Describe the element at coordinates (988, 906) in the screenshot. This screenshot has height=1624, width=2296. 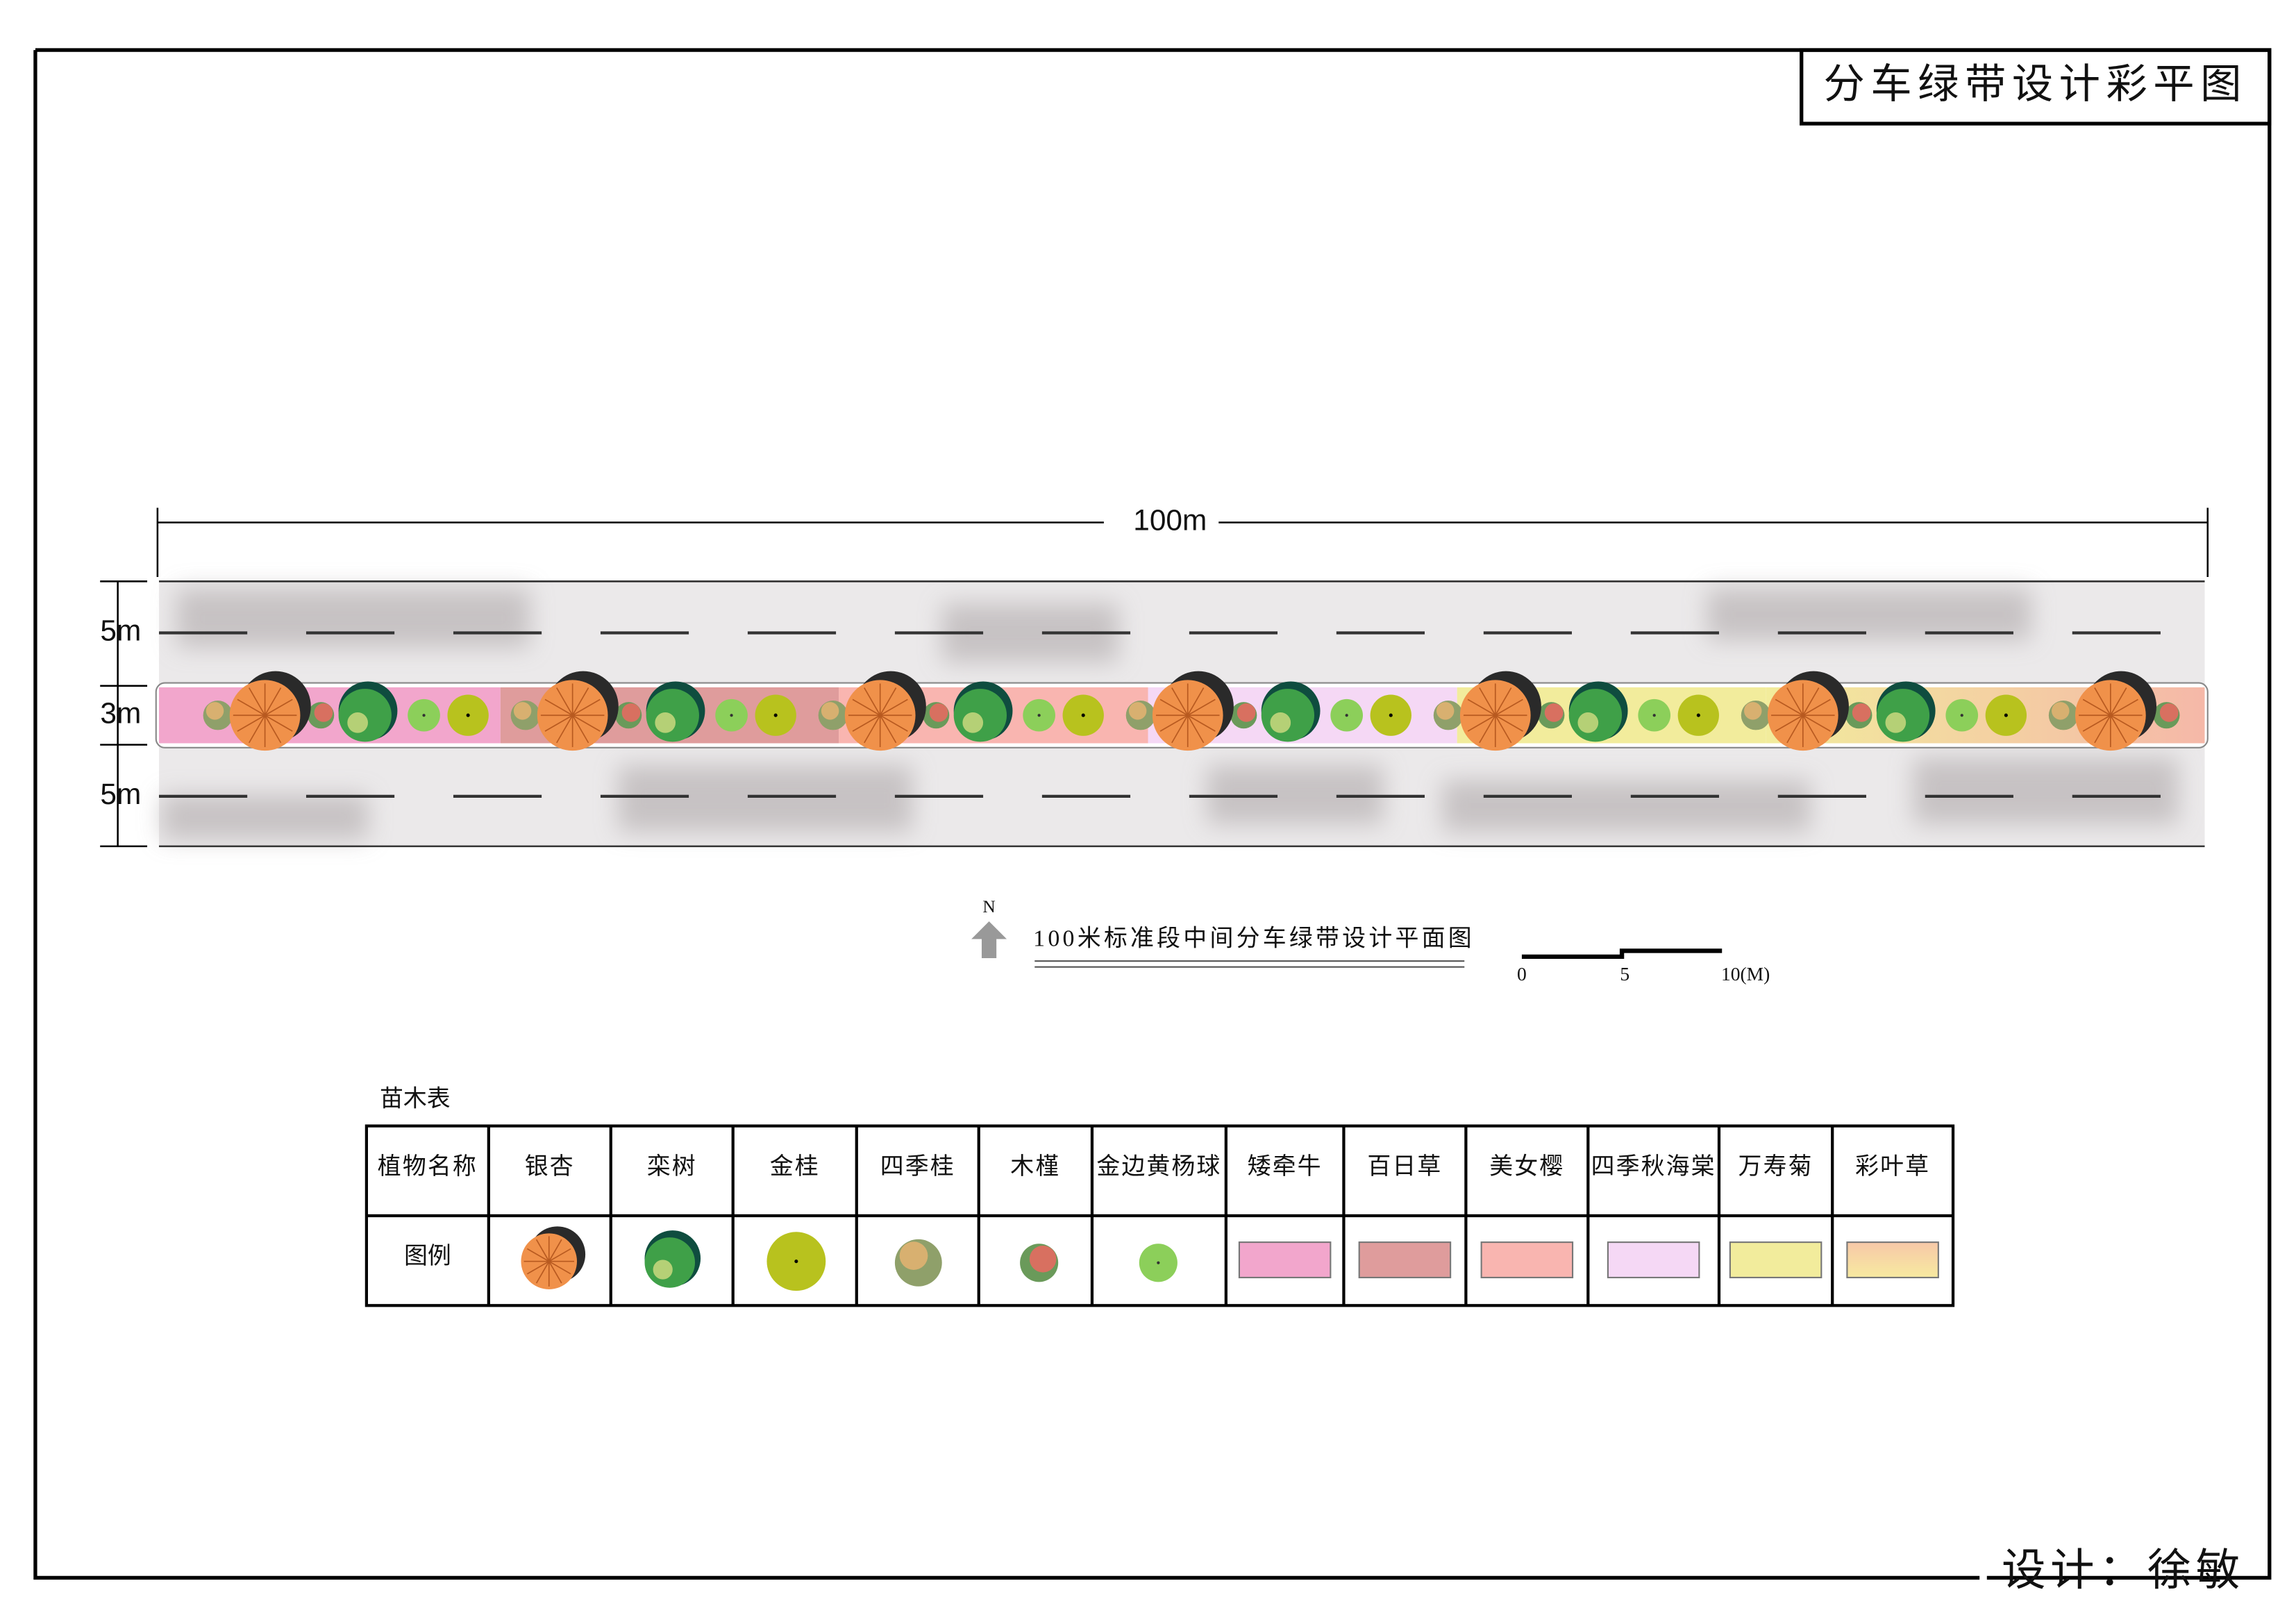
I see `north-label: N` at that location.